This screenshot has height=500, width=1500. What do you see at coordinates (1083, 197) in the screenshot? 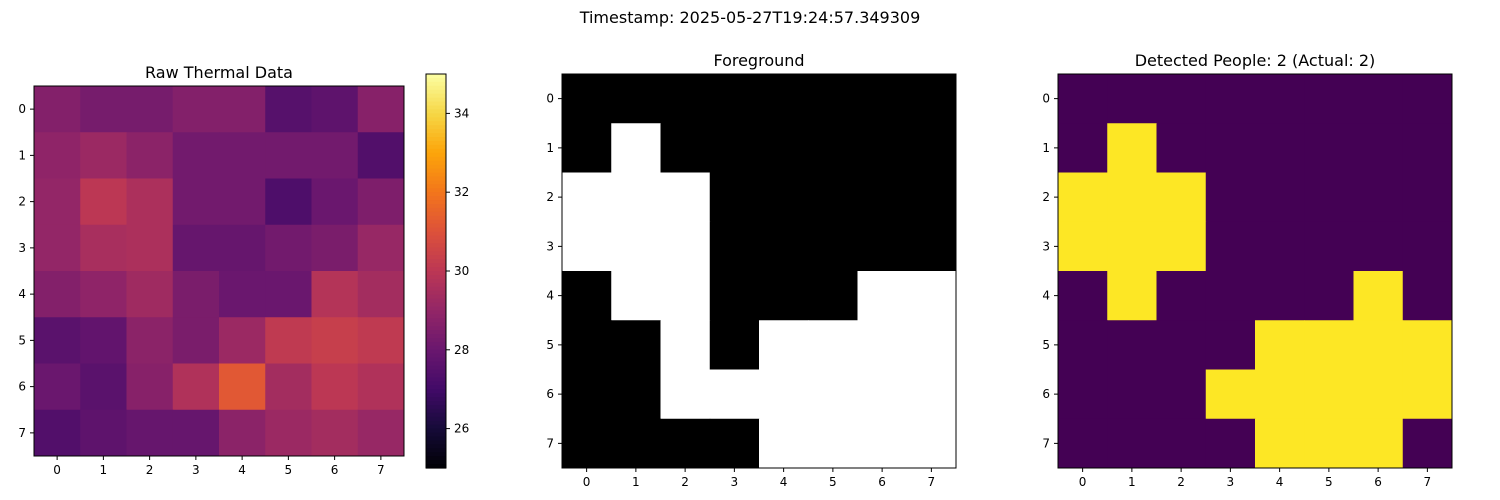
I see `heatmap-cell-p2-r2-c0` at bounding box center [1083, 197].